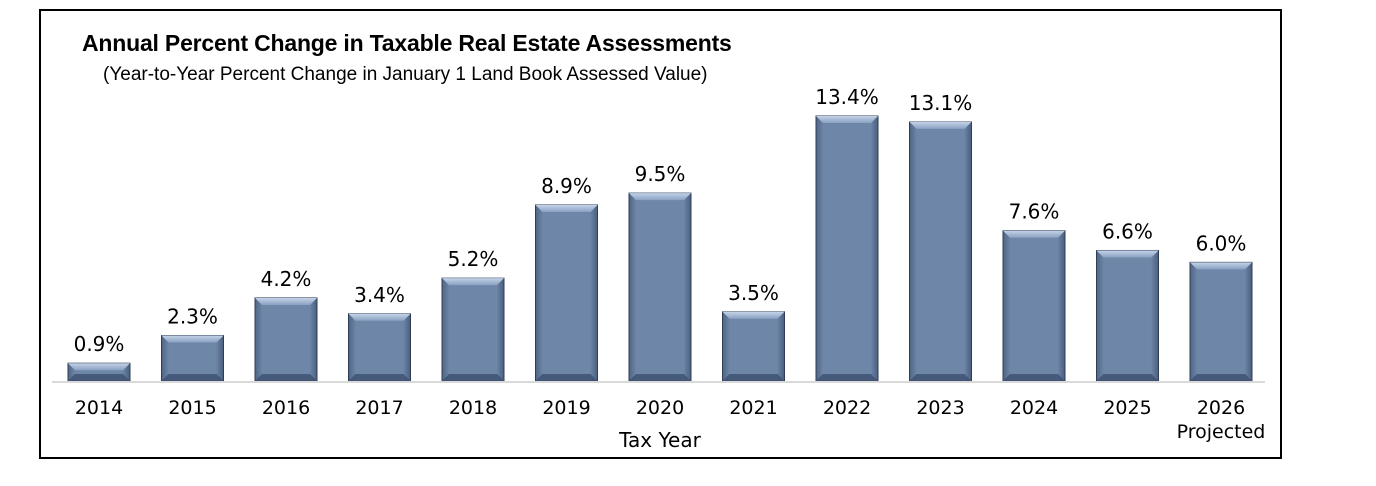 The image size is (1376, 486). I want to click on x-axis-title: Tax Year, so click(659, 440).